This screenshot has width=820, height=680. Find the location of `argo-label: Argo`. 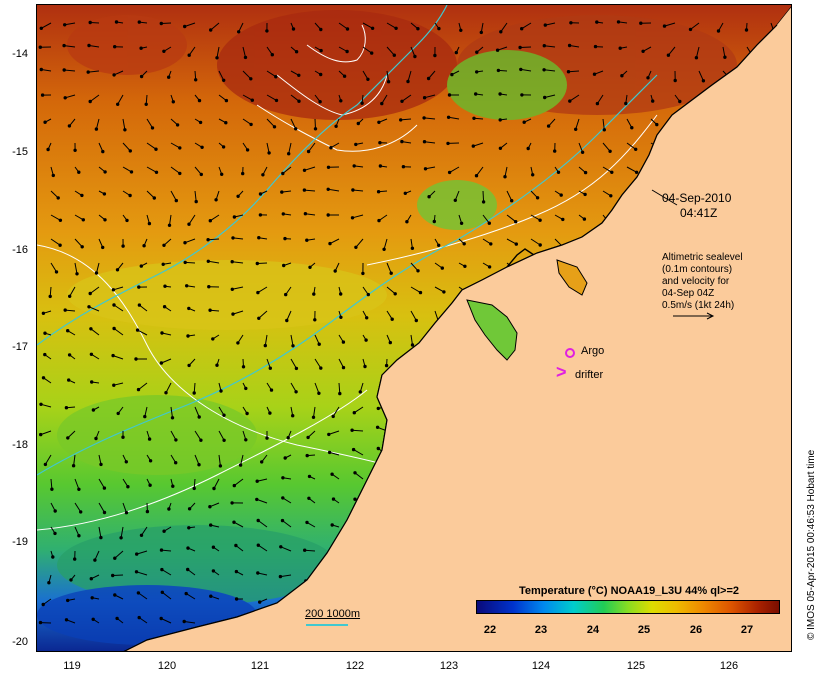

argo-label: Argo is located at coordinates (593, 351).